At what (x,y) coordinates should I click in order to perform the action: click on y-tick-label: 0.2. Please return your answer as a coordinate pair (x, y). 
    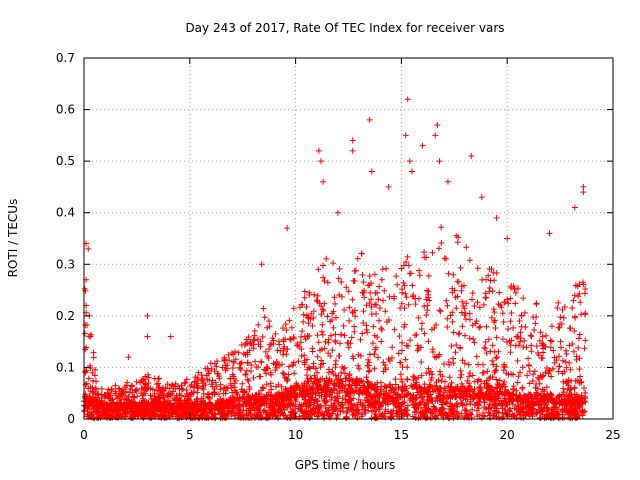
    Looking at the image, I should click on (65, 316).